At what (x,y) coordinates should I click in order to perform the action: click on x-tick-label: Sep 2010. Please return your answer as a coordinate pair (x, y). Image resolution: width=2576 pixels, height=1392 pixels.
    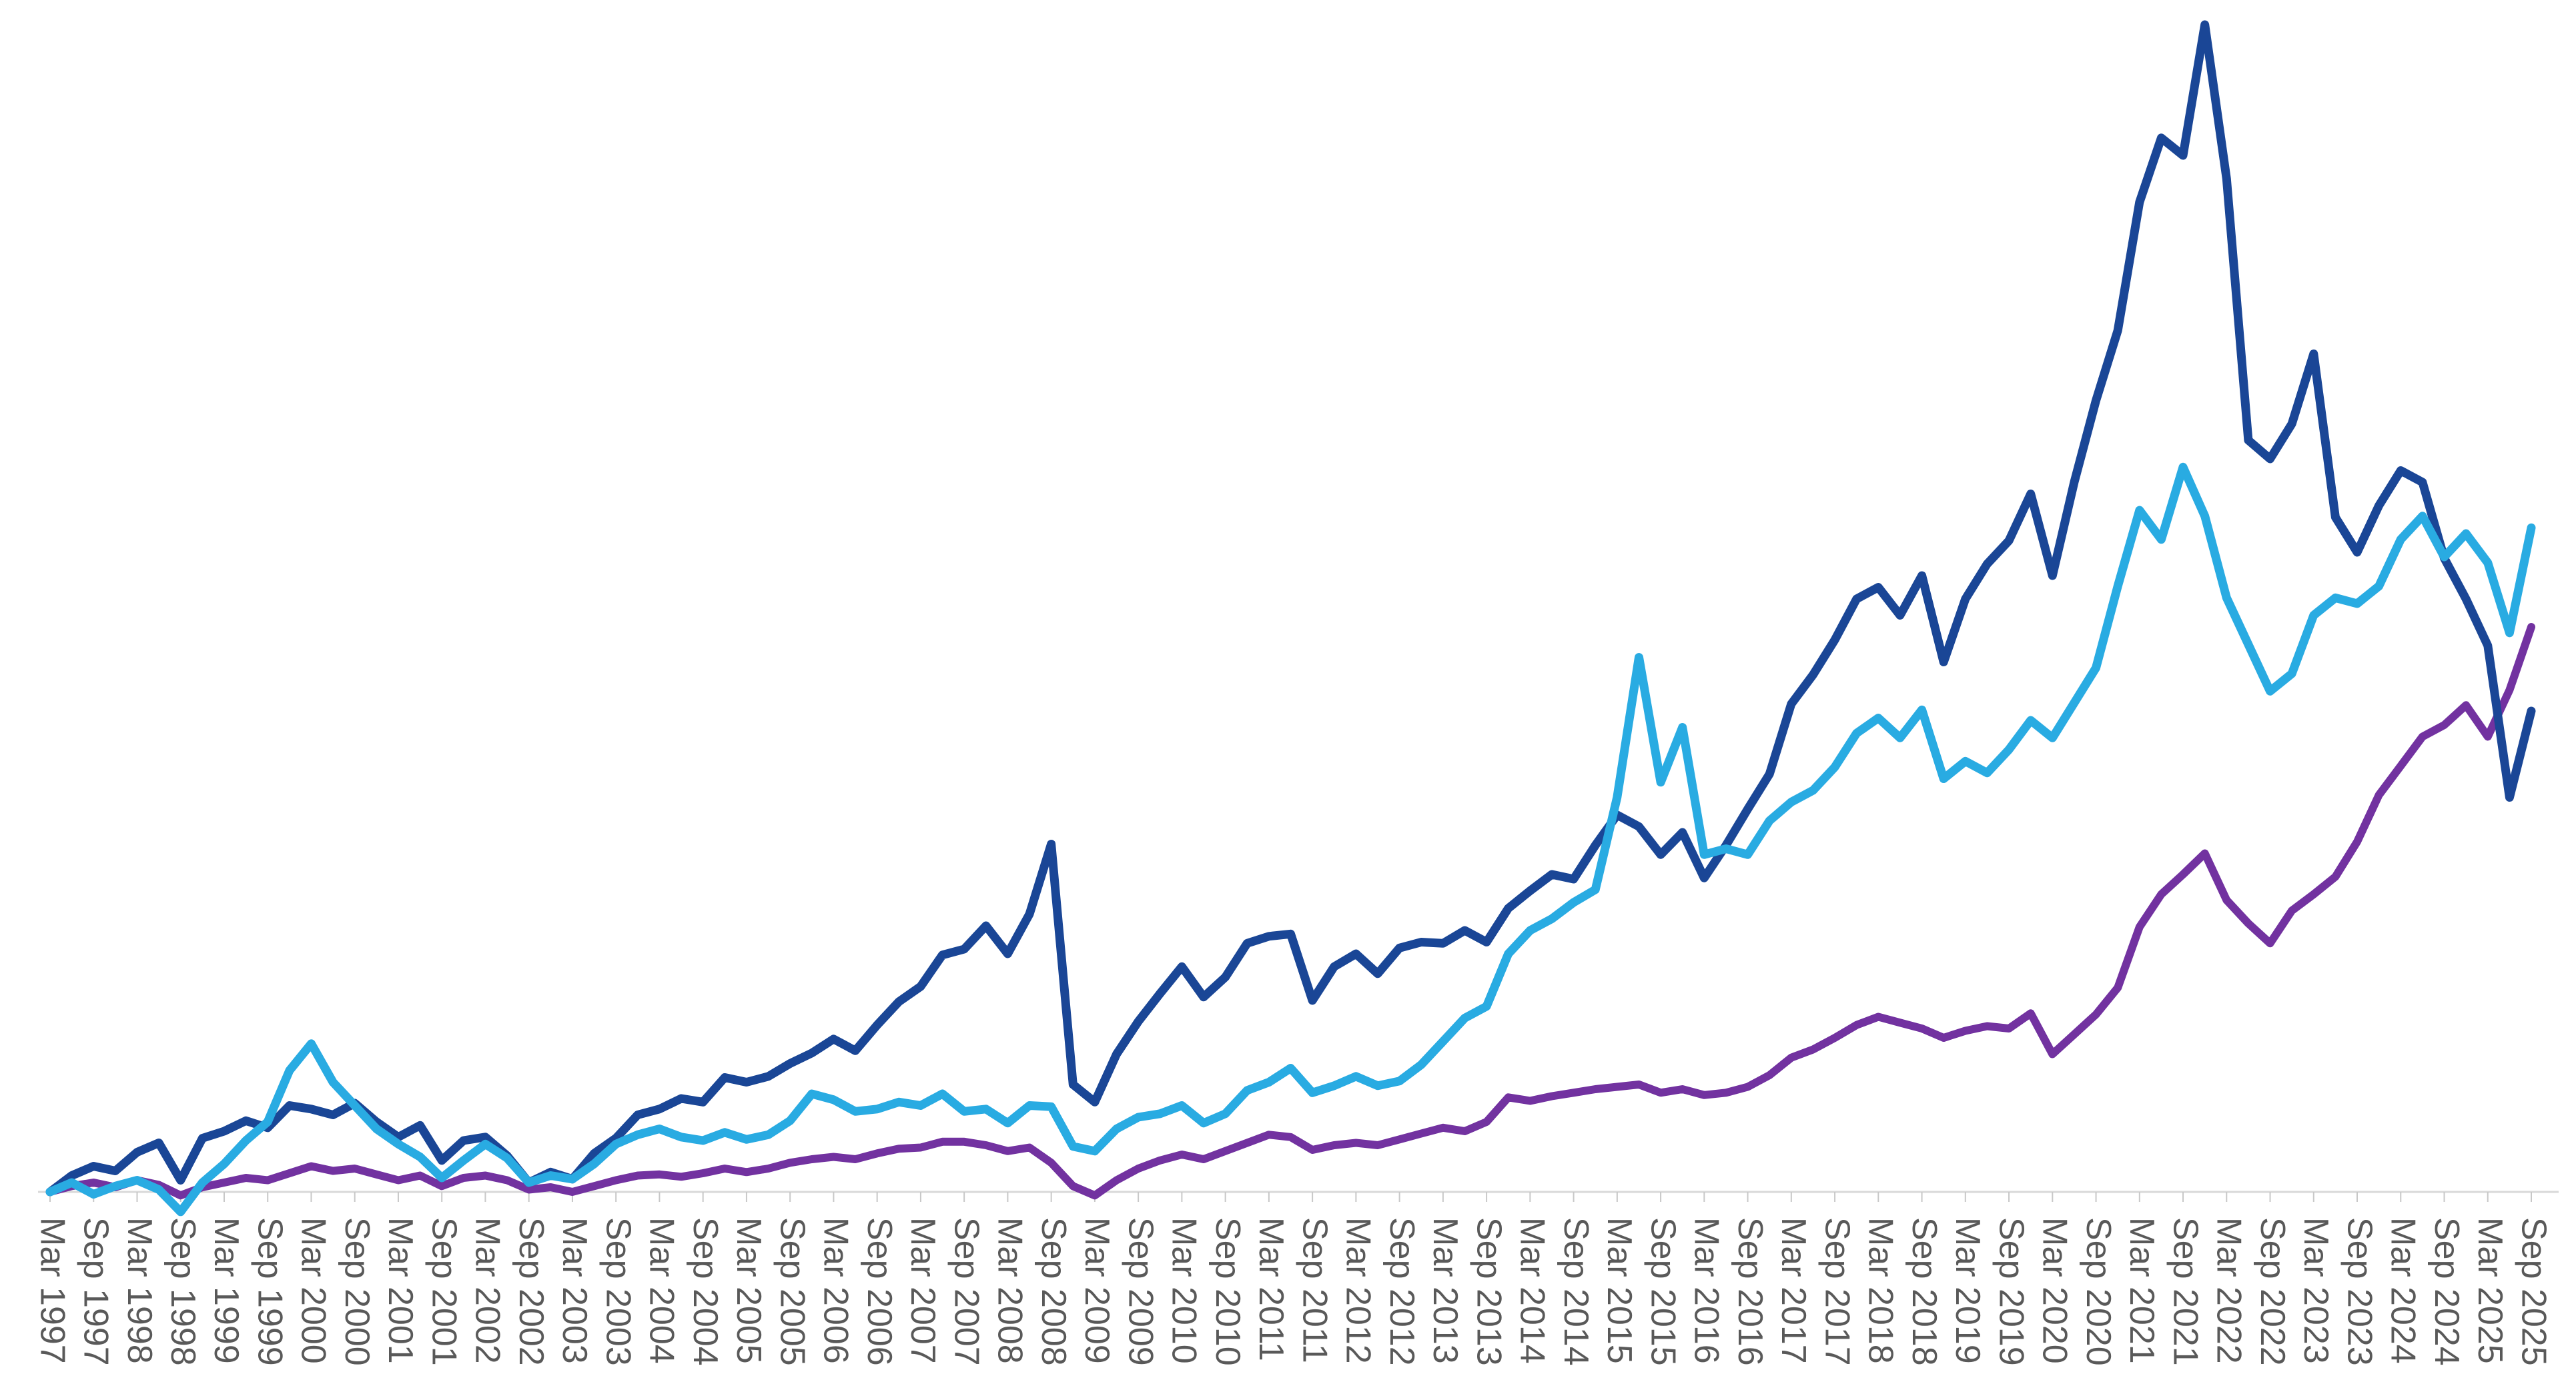
    Looking at the image, I should click on (1227, 1291).